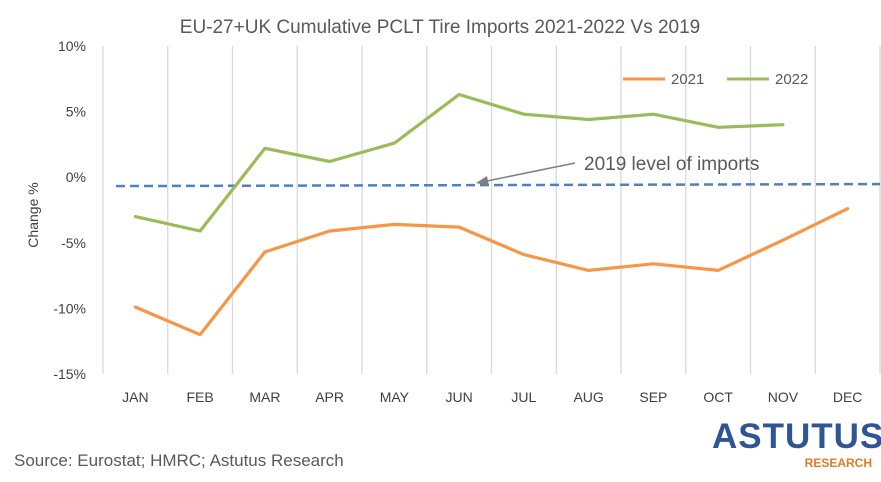 The height and width of the screenshot is (482, 881). Describe the element at coordinates (715, 79) in the screenshot. I see `legend: 2021 2022` at that location.